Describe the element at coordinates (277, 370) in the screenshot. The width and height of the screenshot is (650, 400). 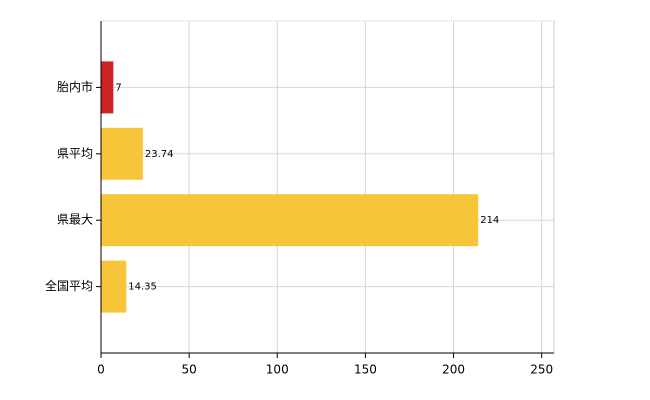
I see `x-tick-label: 100` at that location.